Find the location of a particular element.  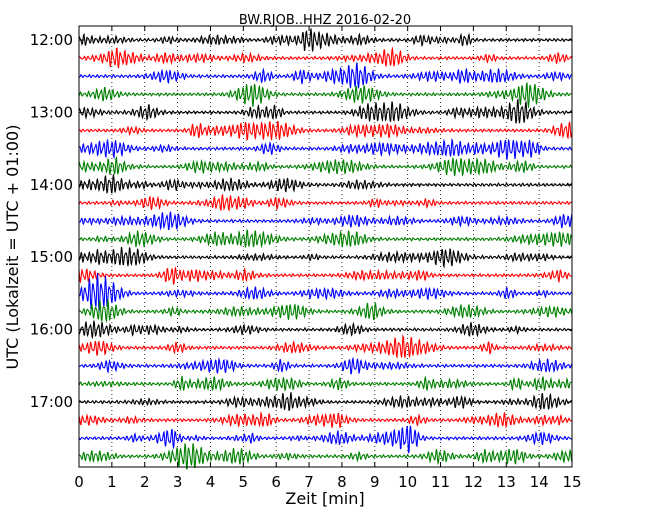

x-tick-label: 2 is located at coordinates (145, 482).